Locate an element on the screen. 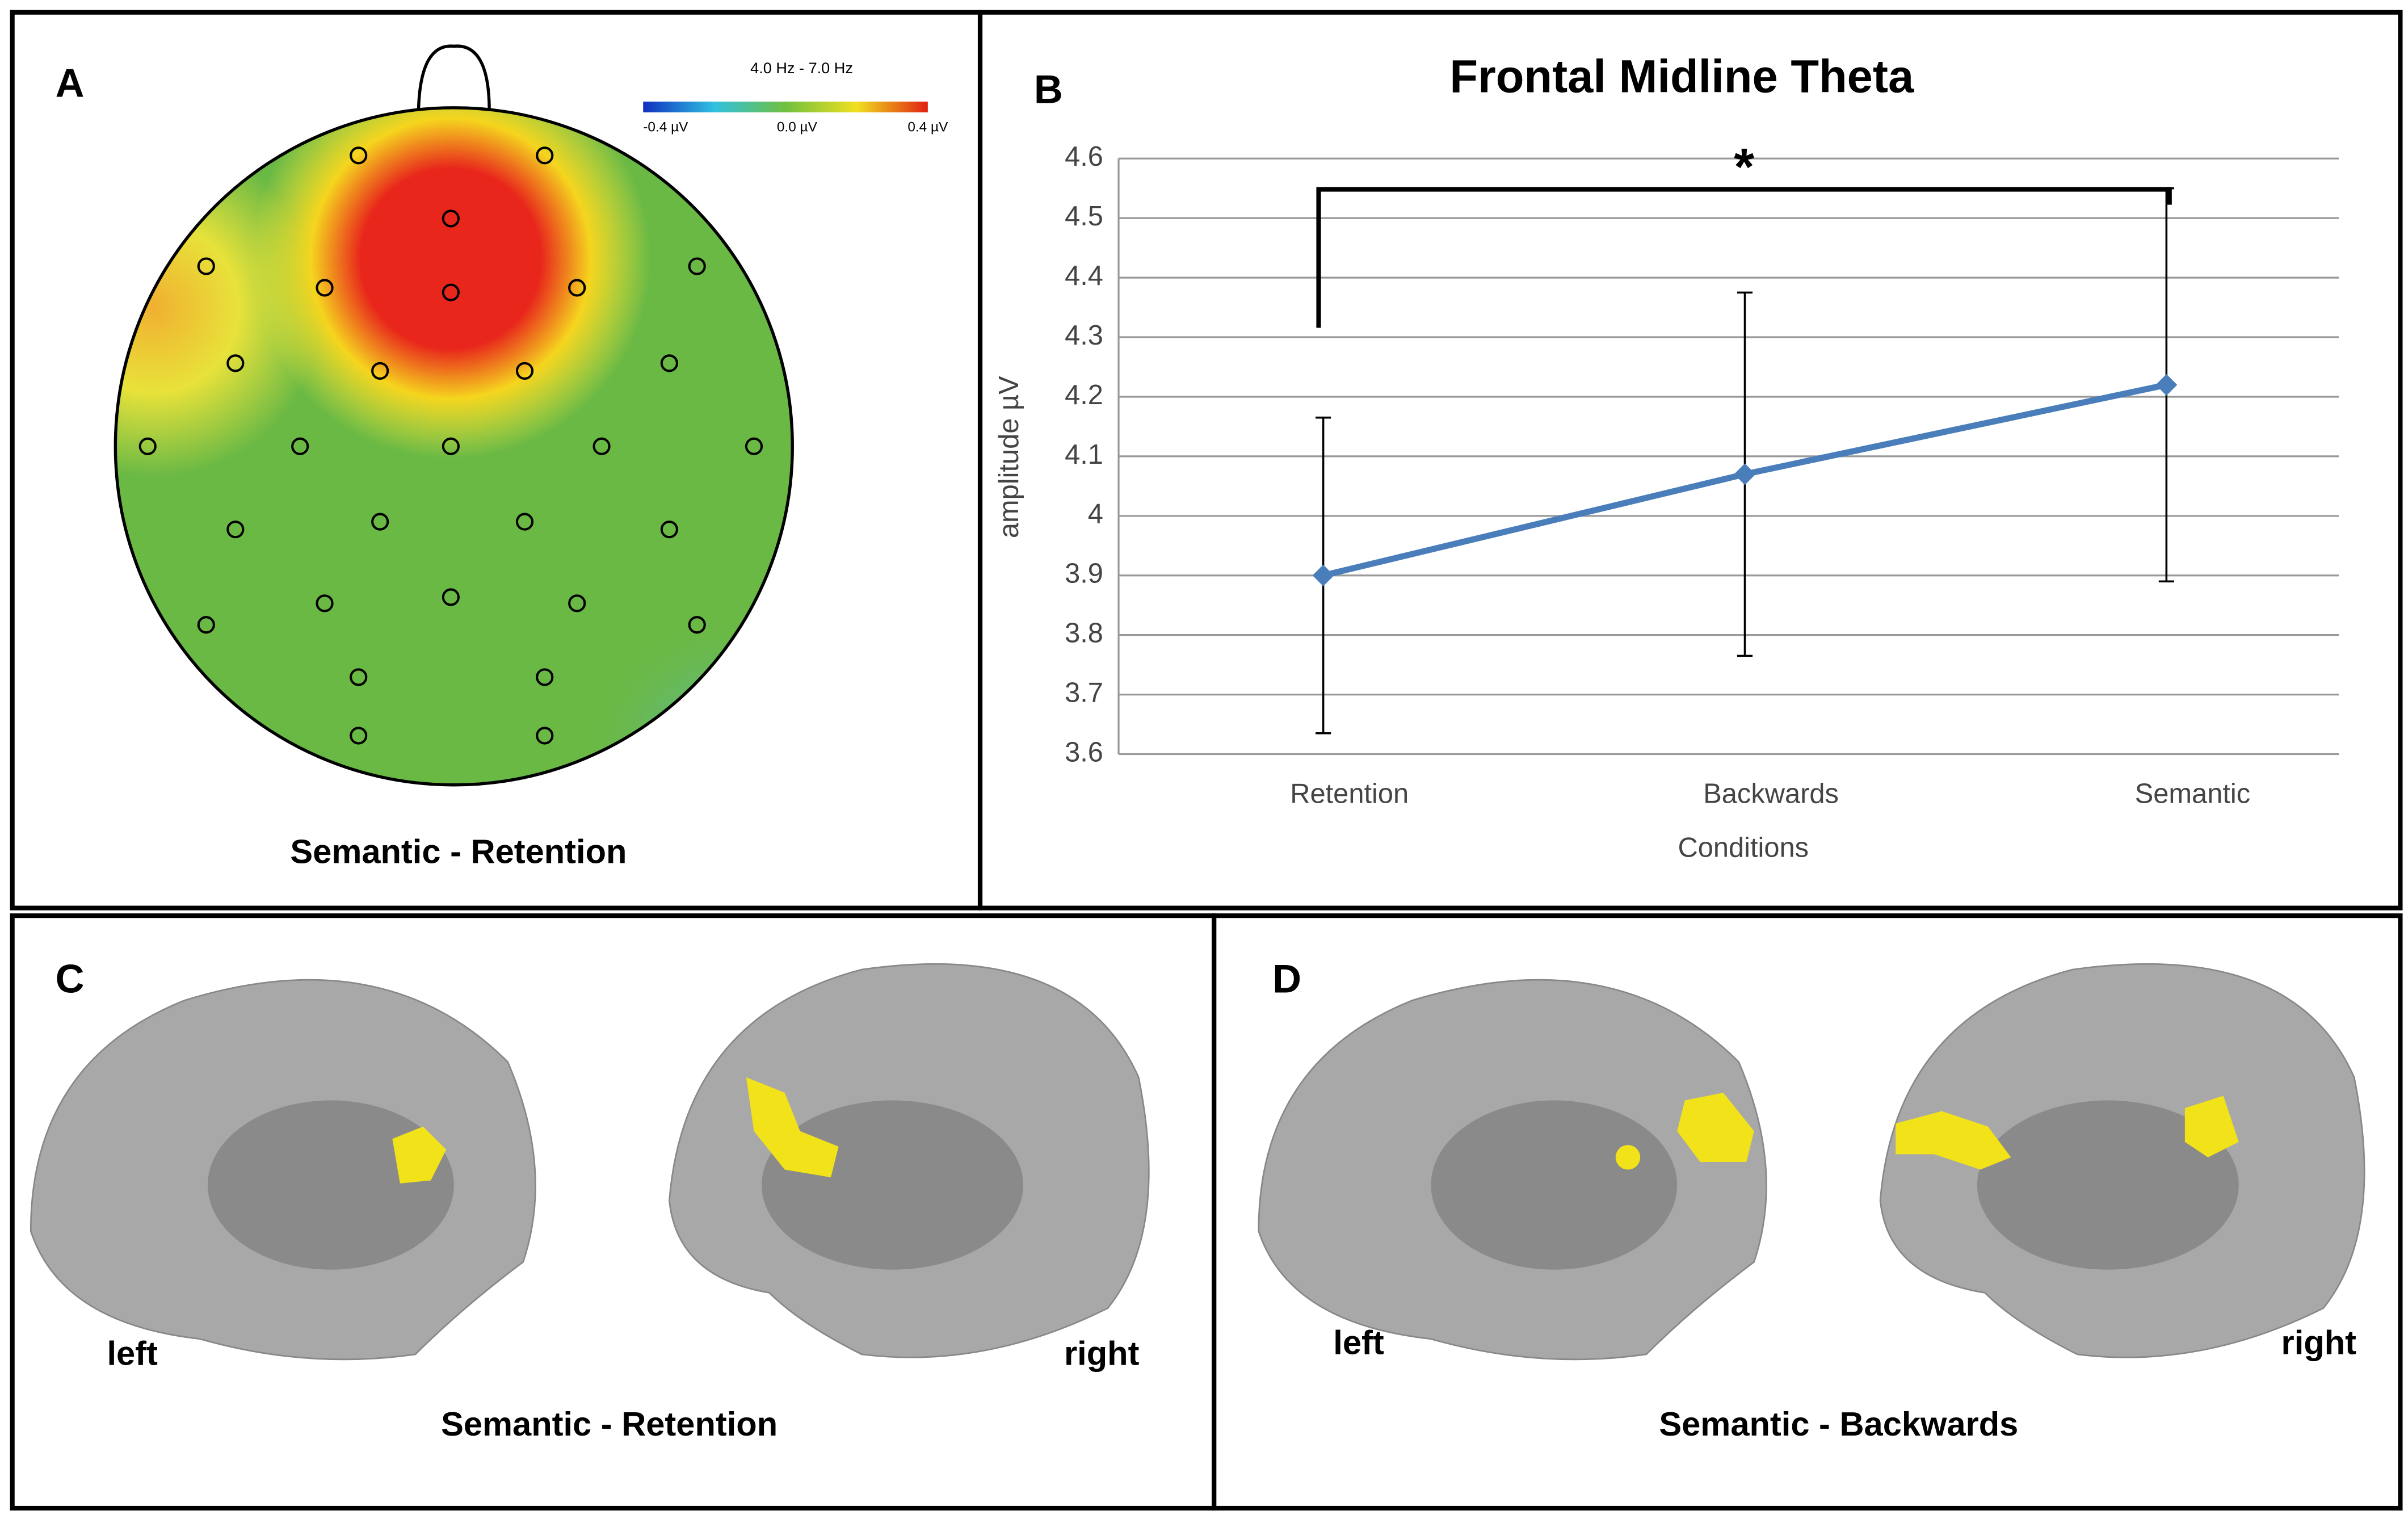 This screenshot has width=2408, height=1519. y-tick-label: 4 is located at coordinates (1095, 514).